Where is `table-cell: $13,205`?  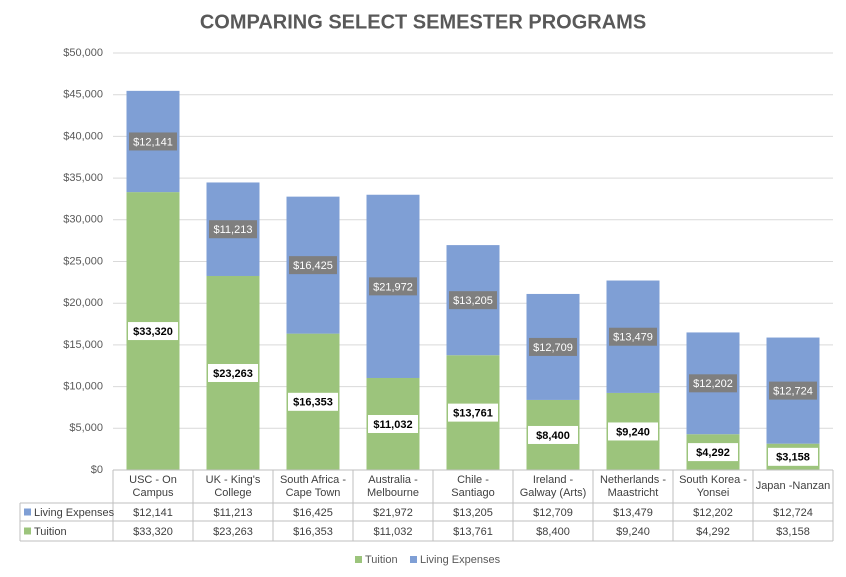
table-cell: $13,205 is located at coordinates (473, 513).